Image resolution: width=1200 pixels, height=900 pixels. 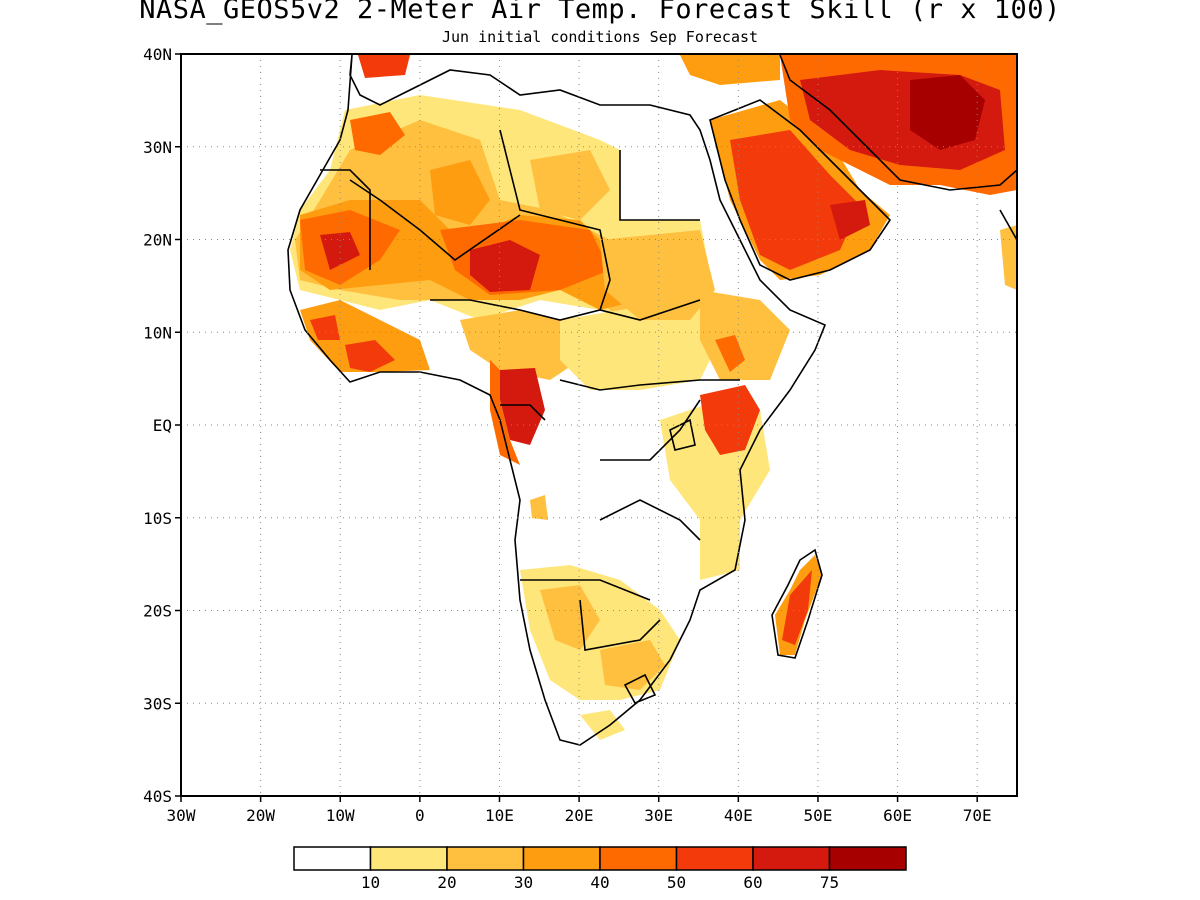 I want to click on afghanistan-darkred, so click(x=947, y=112).